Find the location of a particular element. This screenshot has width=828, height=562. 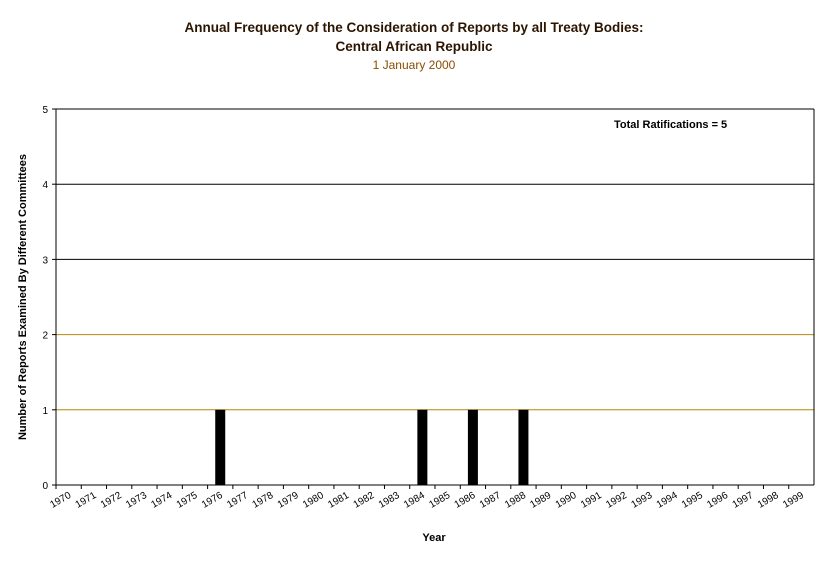

x-tick-label: 1989 is located at coordinates (540, 500).